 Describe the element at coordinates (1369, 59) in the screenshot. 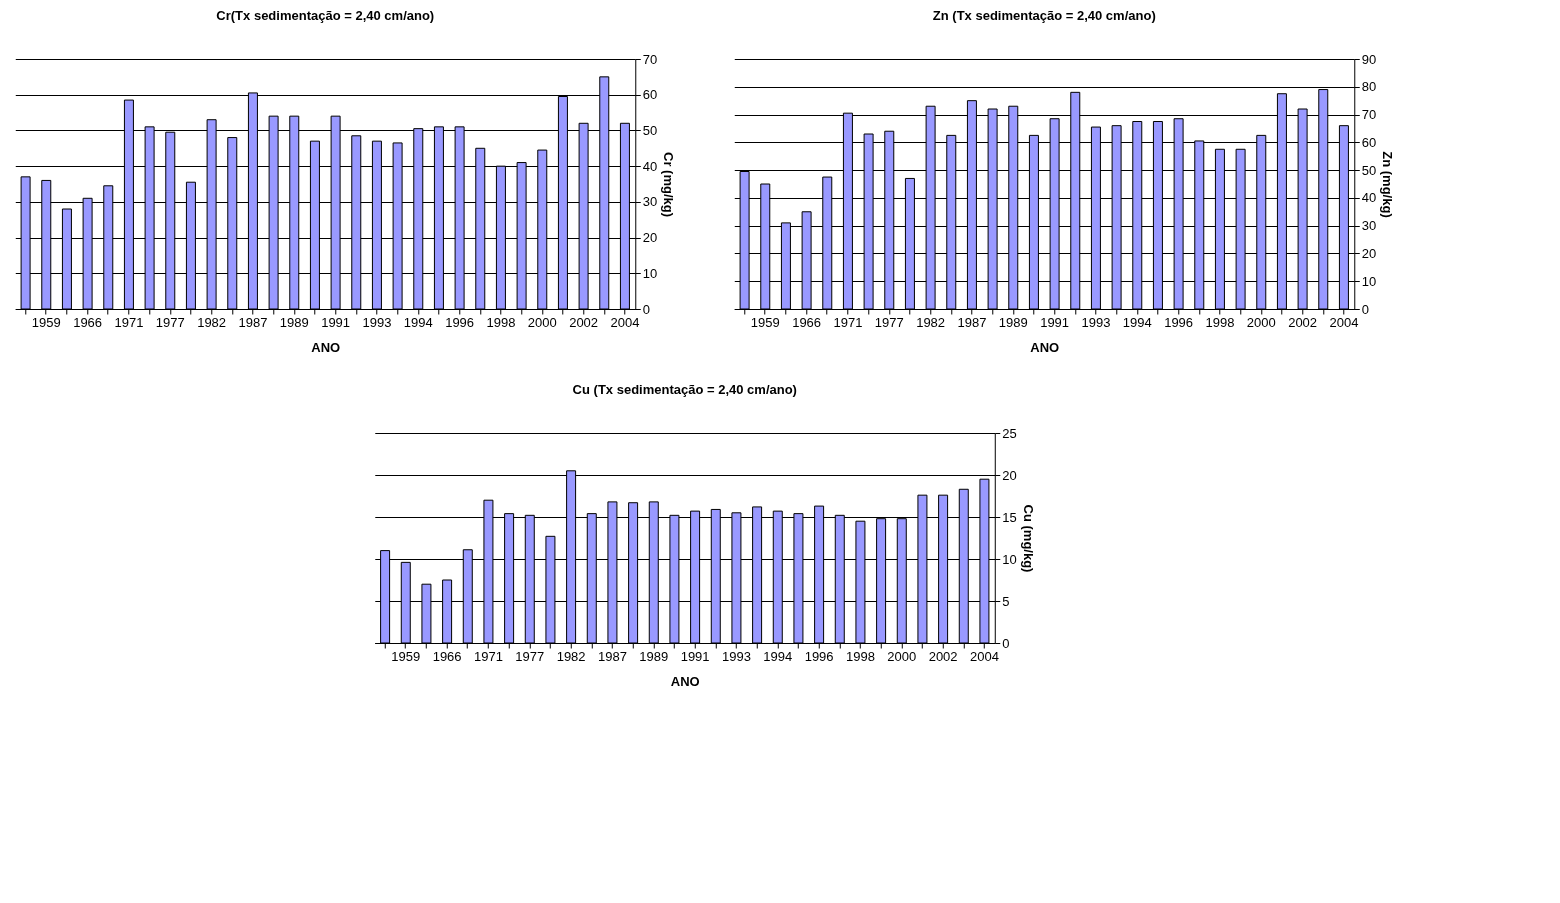

I see `y-tick-label: 90` at that location.